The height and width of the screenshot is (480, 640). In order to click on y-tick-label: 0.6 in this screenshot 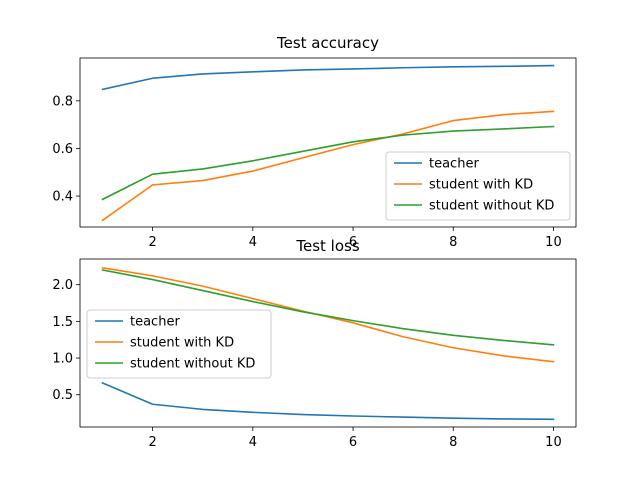, I will do `click(62, 149)`.